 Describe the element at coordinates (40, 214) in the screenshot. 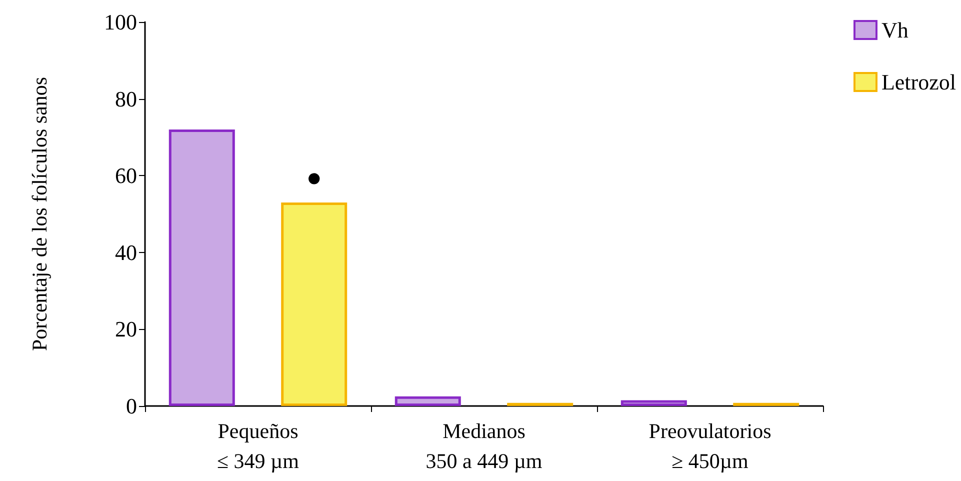

I see `y-axis-title: Porcentaje de los folículos sanos` at that location.